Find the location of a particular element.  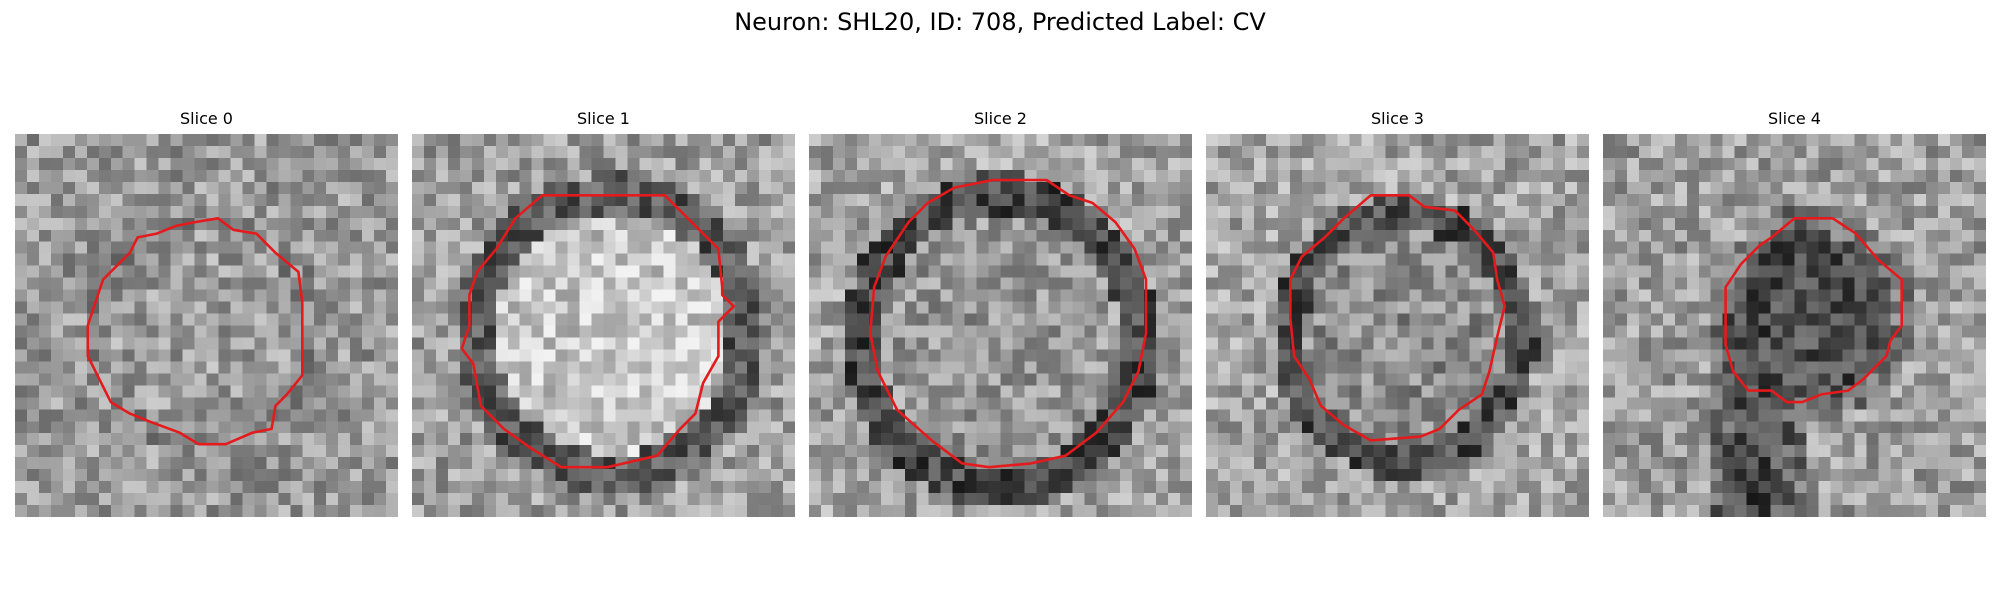

slice-title: Slice 2 is located at coordinates (1000, 118).